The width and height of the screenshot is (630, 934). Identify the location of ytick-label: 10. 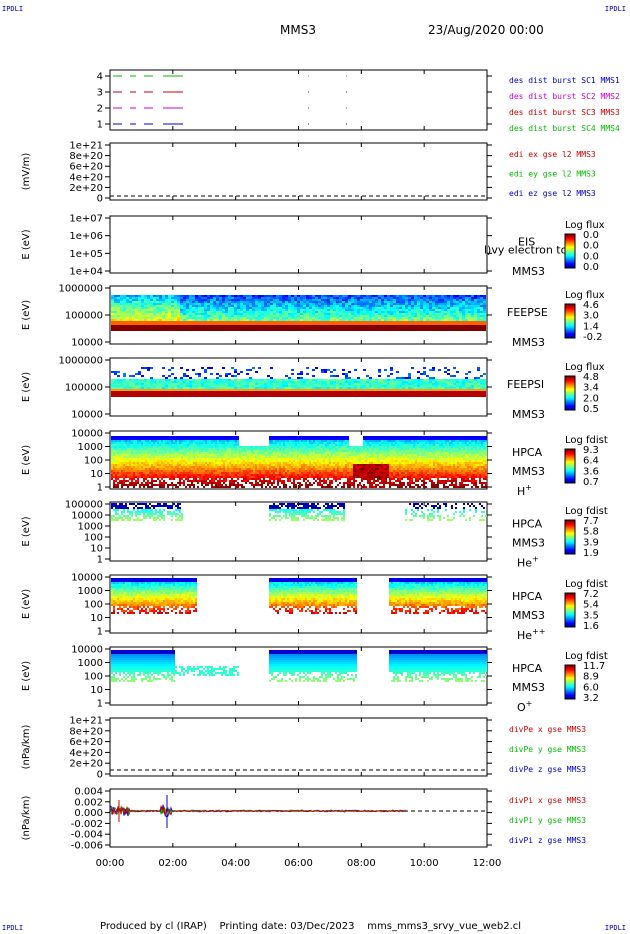
(96, 474).